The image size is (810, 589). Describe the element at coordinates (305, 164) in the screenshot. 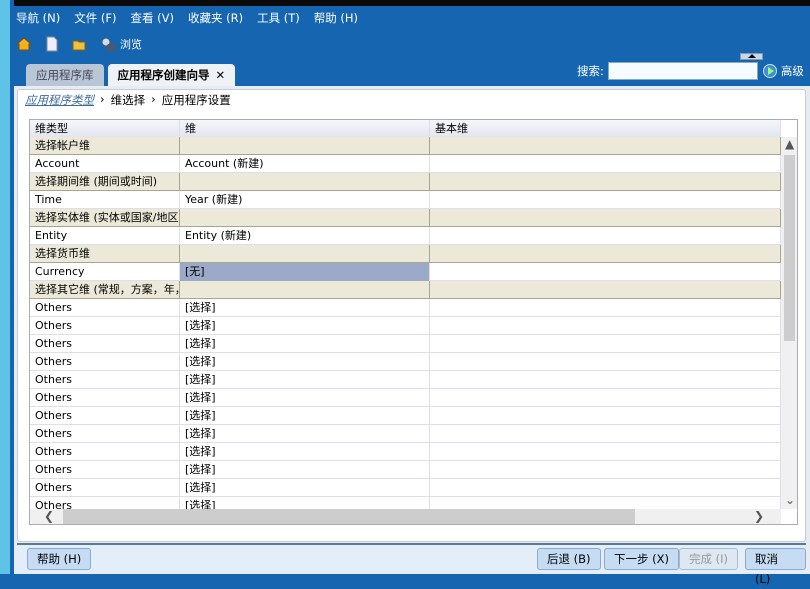

I see `dimension-cell: Account (新建)` at that location.